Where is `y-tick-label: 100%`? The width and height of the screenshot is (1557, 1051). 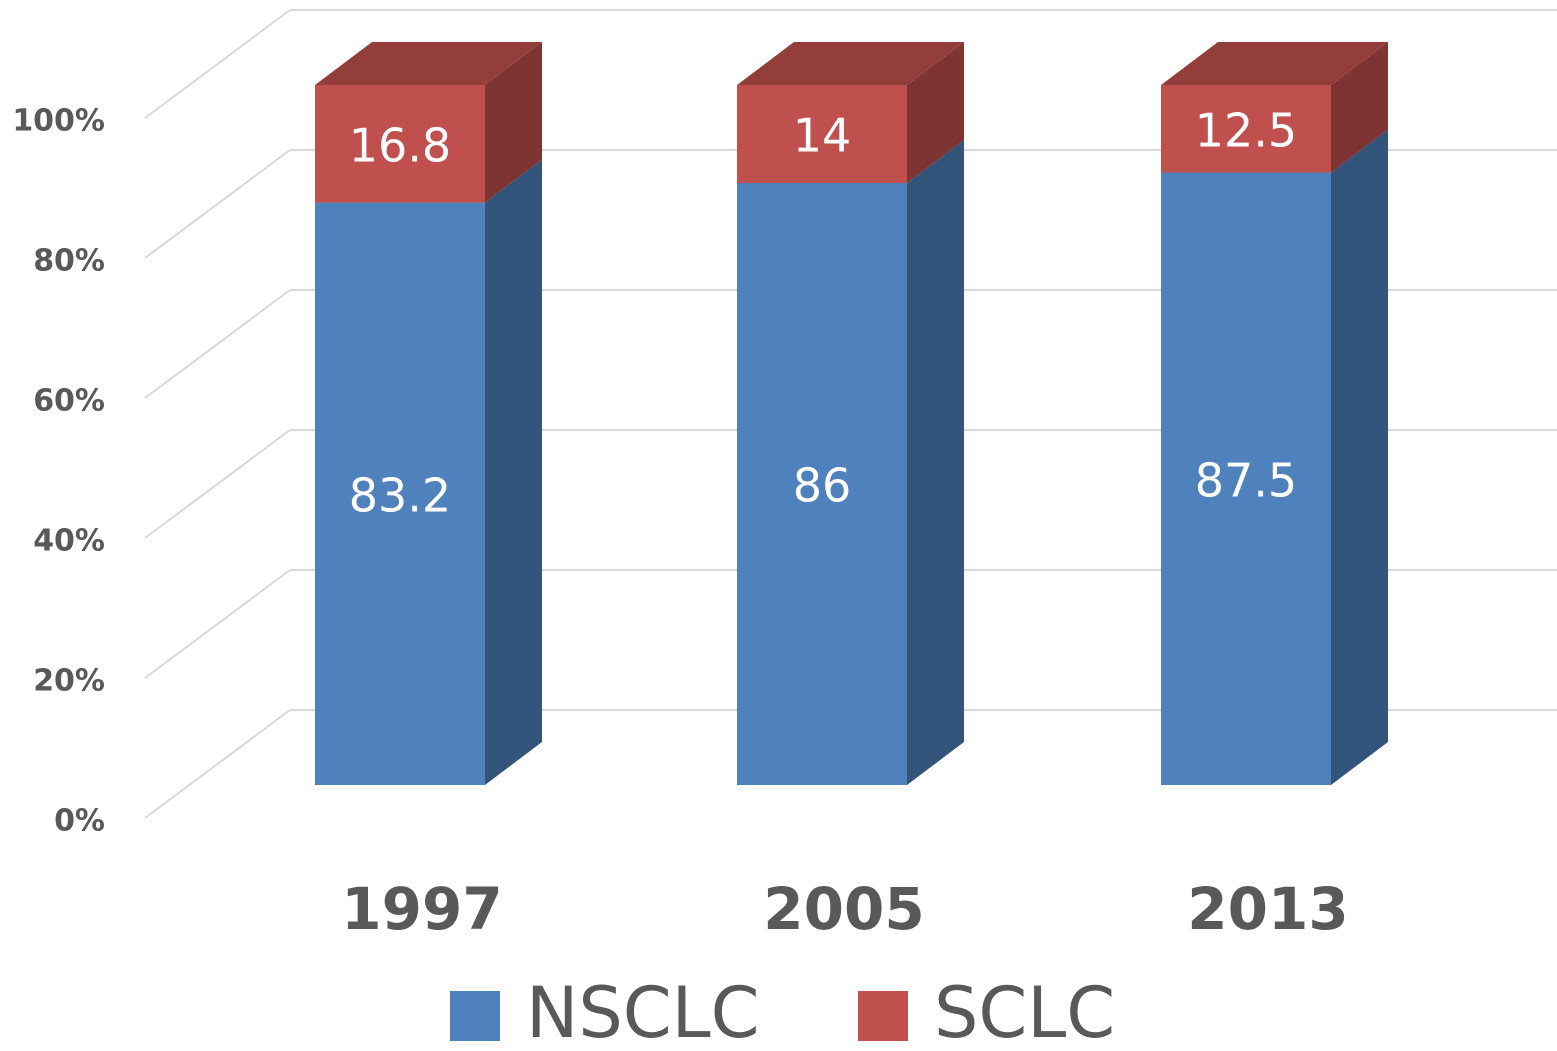
y-tick-label: 100% is located at coordinates (58, 121).